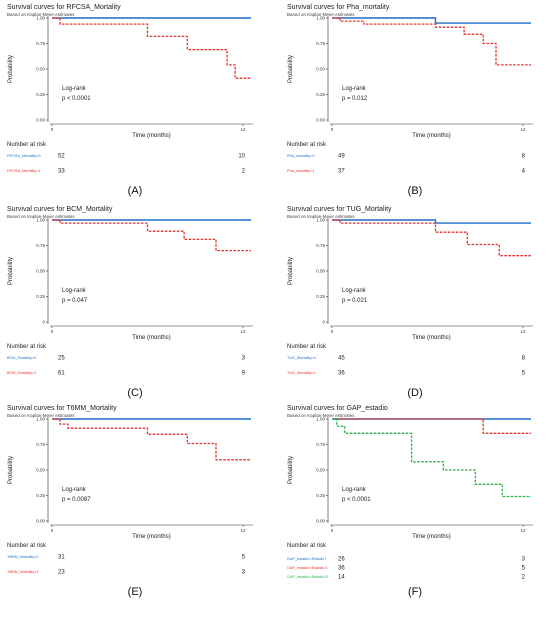 The width and height of the screenshot is (550, 619). Describe the element at coordinates (355, 301) in the screenshot. I see `logrank-pvalue: p = 0.021` at that location.